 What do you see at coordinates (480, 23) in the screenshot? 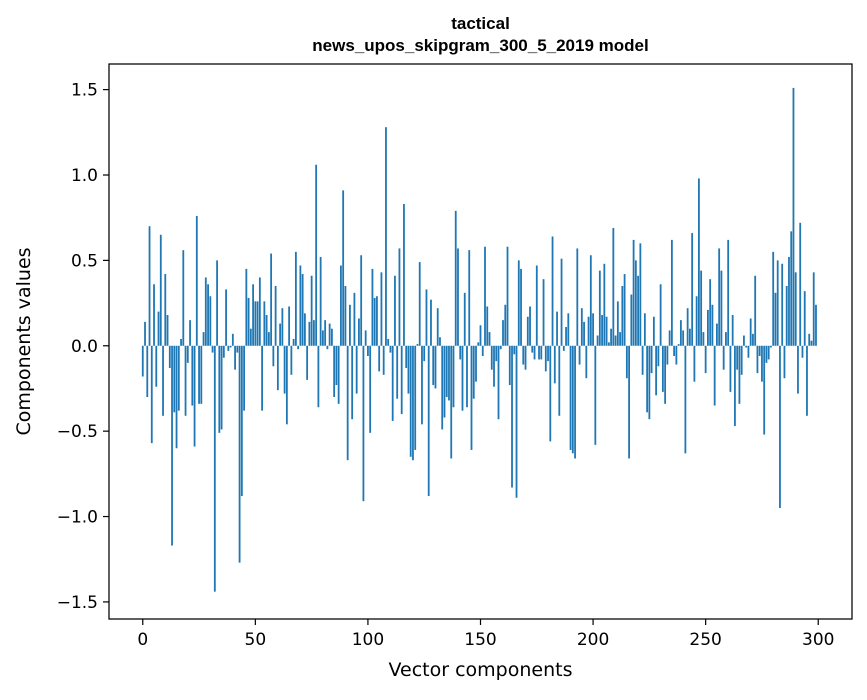
I see `chart-title: tactical` at bounding box center [480, 23].